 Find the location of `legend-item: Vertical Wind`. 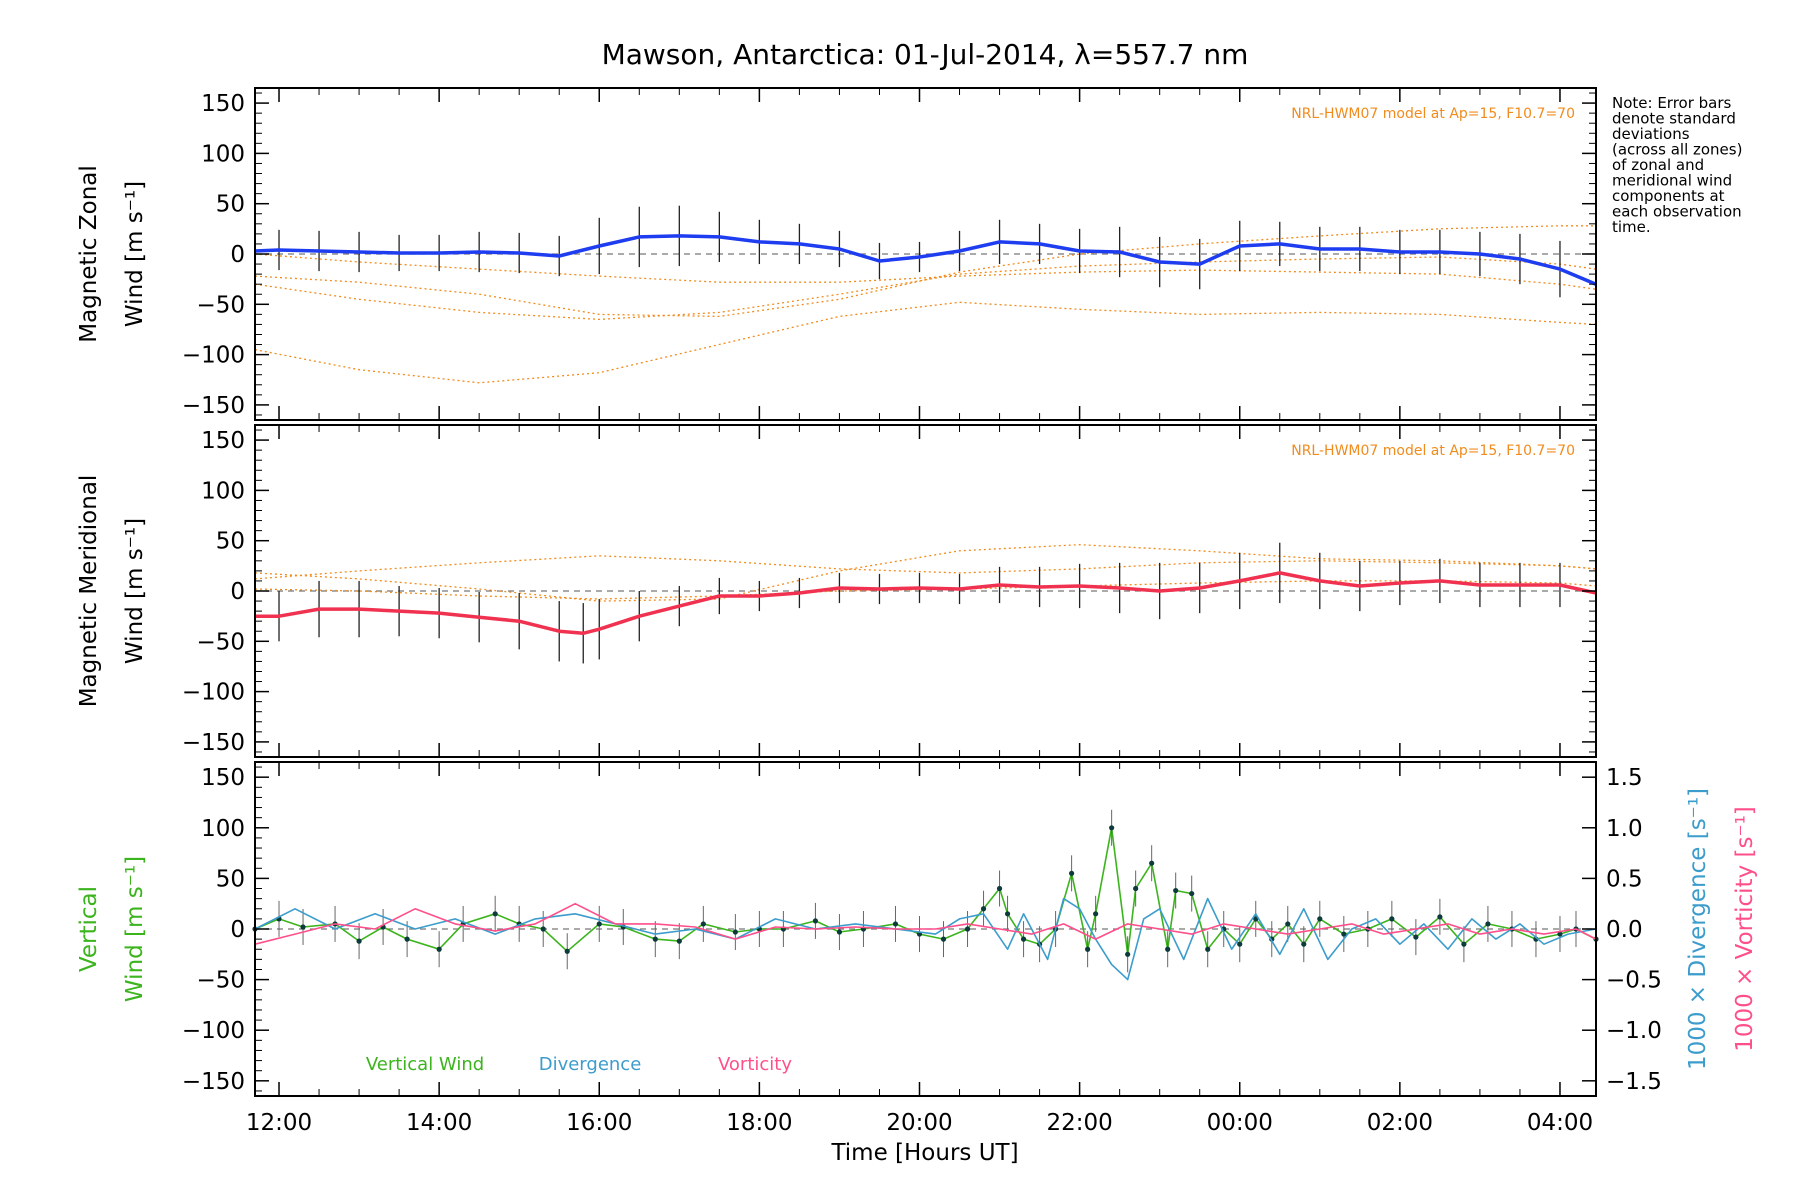

legend-item: Vertical Wind is located at coordinates (425, 1064).